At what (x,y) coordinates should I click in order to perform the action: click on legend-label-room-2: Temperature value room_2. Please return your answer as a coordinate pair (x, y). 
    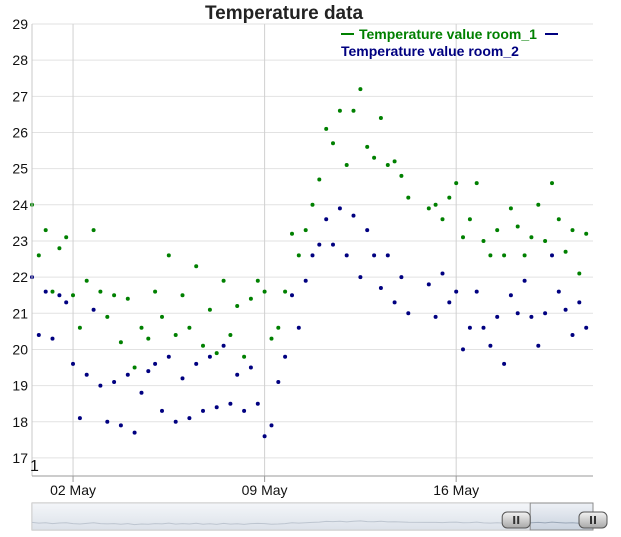
    Looking at the image, I should click on (430, 51).